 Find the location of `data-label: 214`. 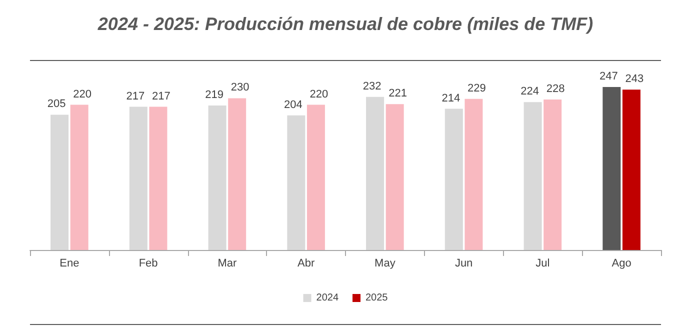

data-label: 214 is located at coordinates (451, 98).